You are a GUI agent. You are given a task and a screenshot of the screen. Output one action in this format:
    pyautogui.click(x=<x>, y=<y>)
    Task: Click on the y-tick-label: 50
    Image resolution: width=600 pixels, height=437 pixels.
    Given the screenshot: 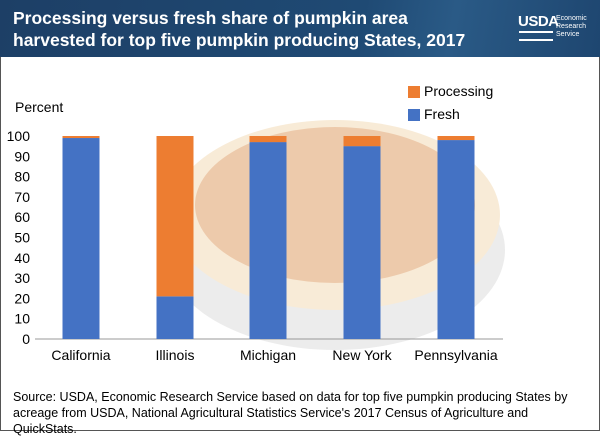 What is the action you would take?
    pyautogui.click(x=22, y=238)
    